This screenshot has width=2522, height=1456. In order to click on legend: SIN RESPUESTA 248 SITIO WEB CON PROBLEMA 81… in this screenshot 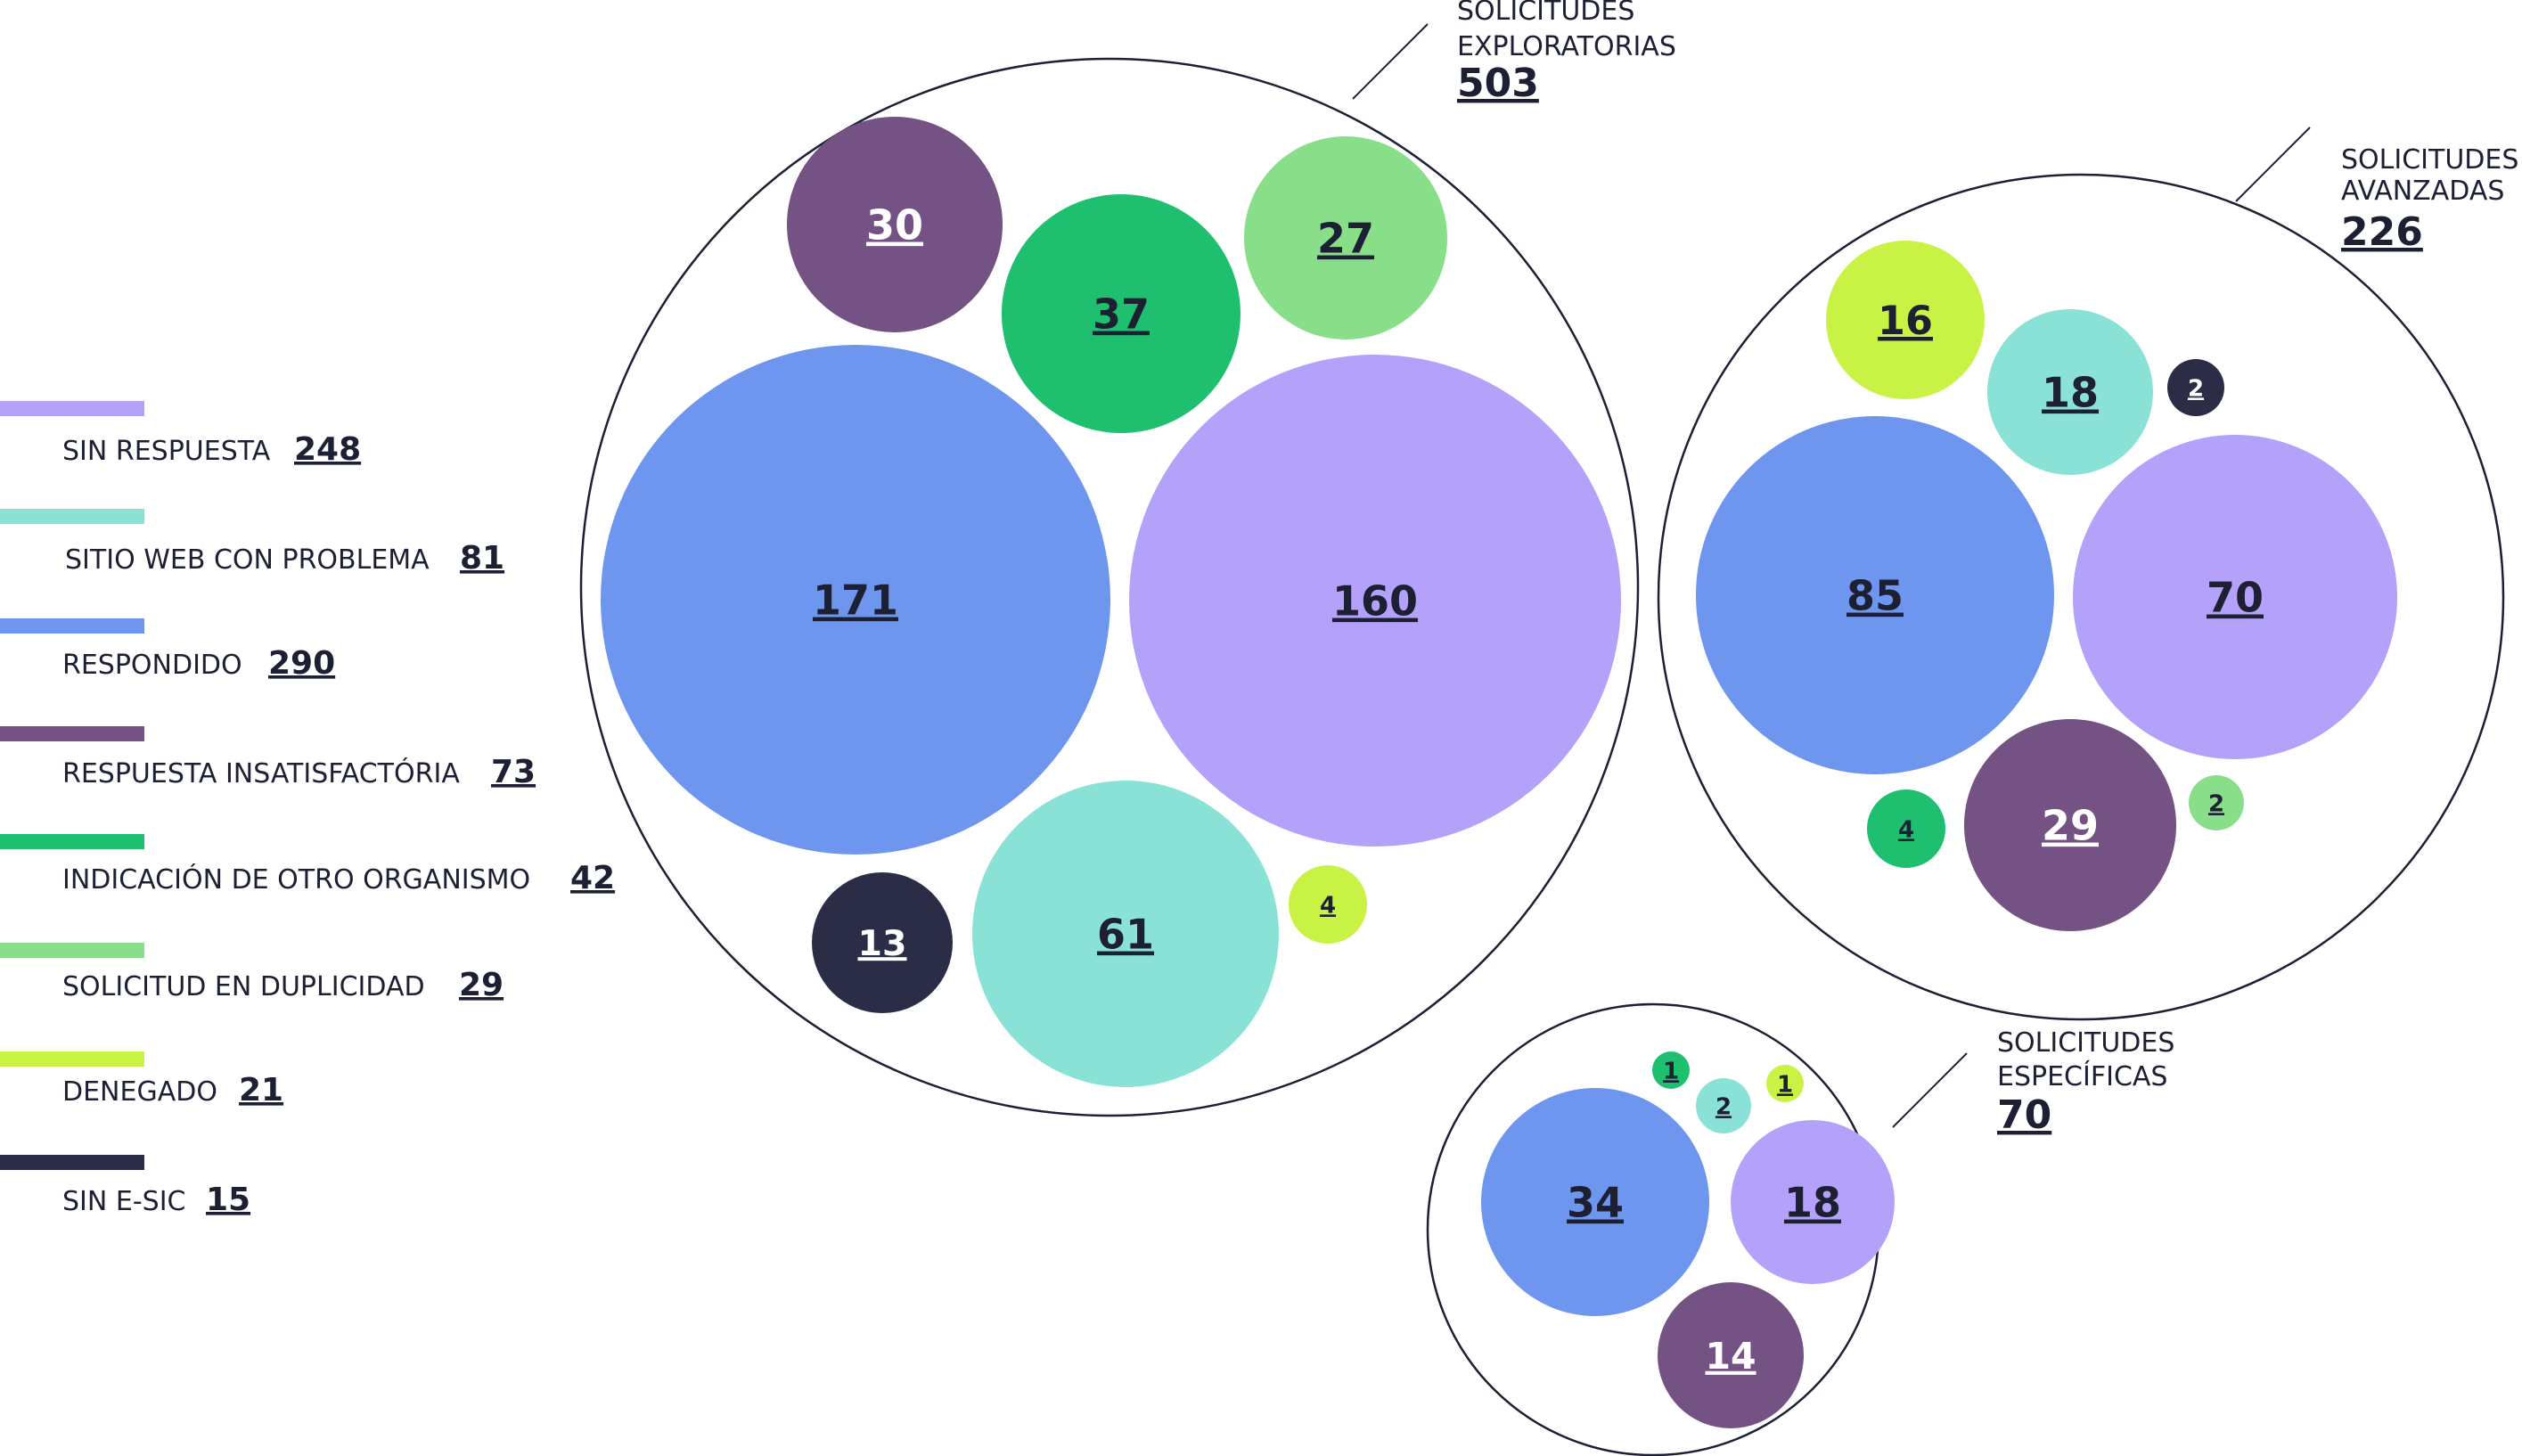, I will do `click(307, 809)`.